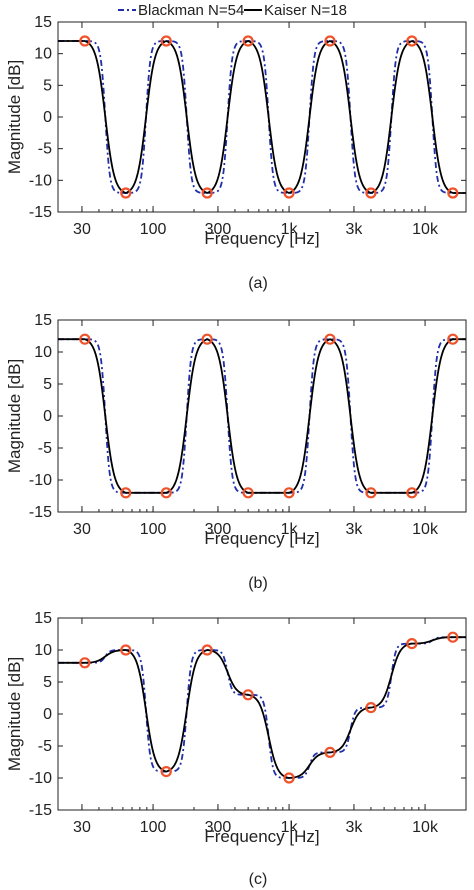 Image resolution: width=474 pixels, height=890 pixels. I want to click on legend: Blackman N=54 Kaiser N=18, so click(232, 10).